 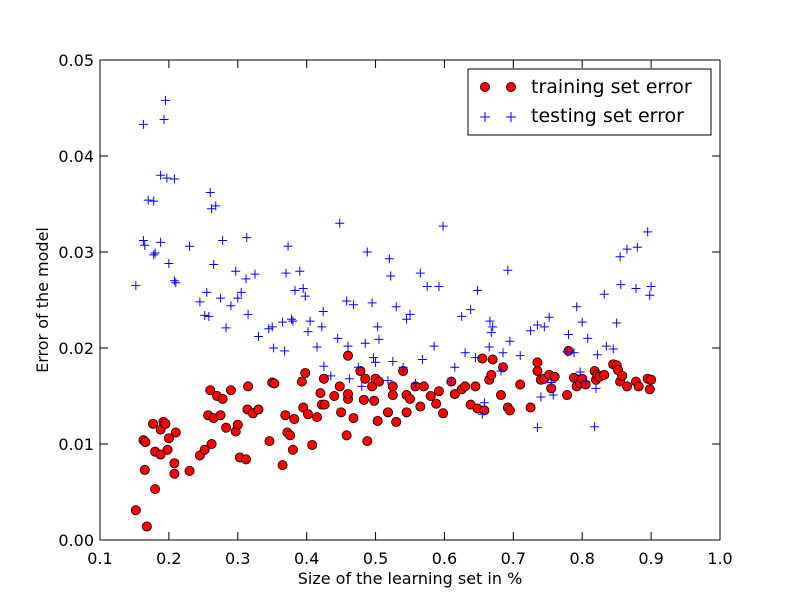 I want to click on x-axis-label: Size of the learning set in %, so click(x=410, y=578).